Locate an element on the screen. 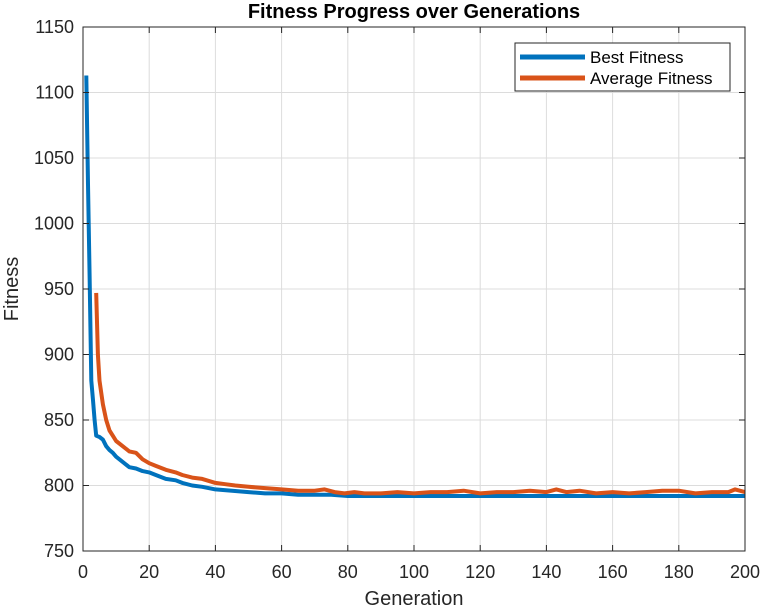 This screenshot has height=607, width=764. y-tick-label: 900 is located at coordinates (59, 355).